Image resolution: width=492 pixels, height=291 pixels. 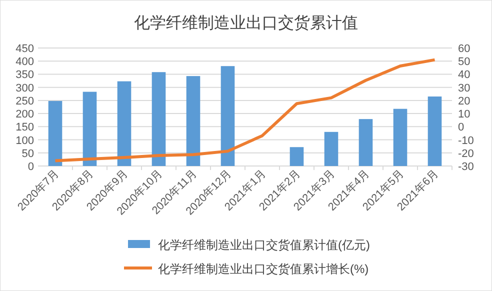 What do you see at coordinates (464, 88) in the screenshot?
I see `y2-tick-label: 30` at bounding box center [464, 88].